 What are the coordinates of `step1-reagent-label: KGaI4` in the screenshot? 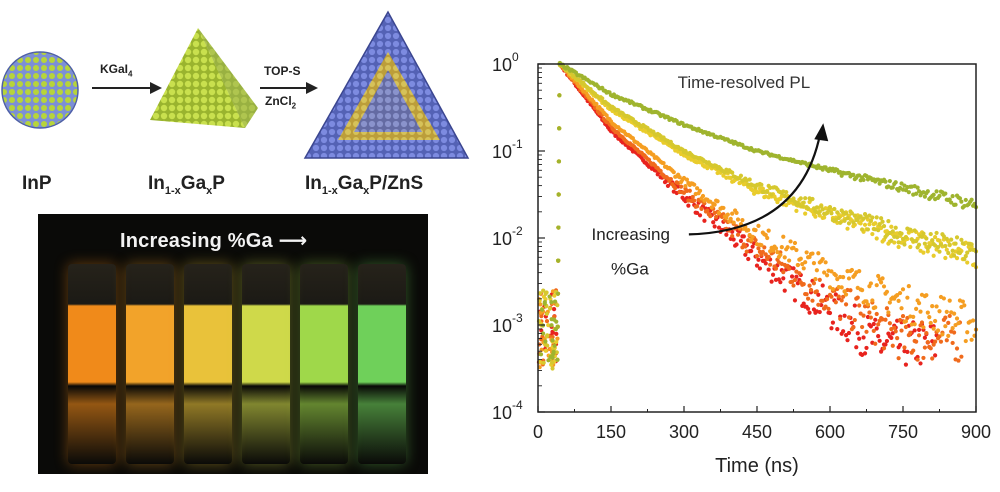 It's located at (116, 70).